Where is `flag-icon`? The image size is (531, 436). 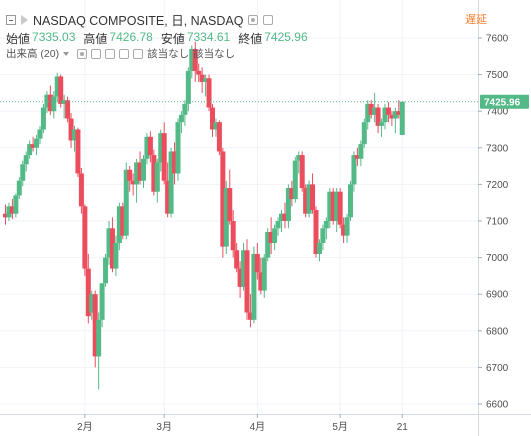
flag-icon is located at coordinates (24, 19).